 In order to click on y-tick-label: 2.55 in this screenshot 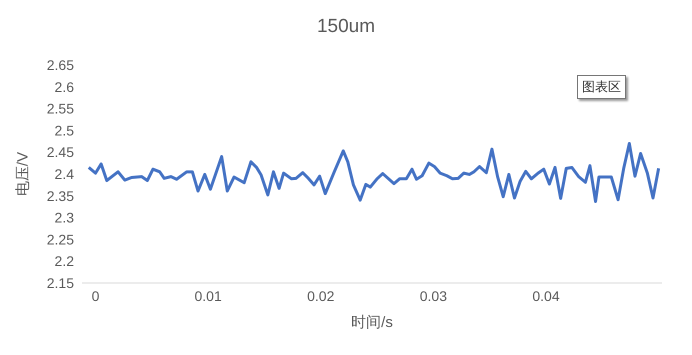, I will do `click(60, 108)`.